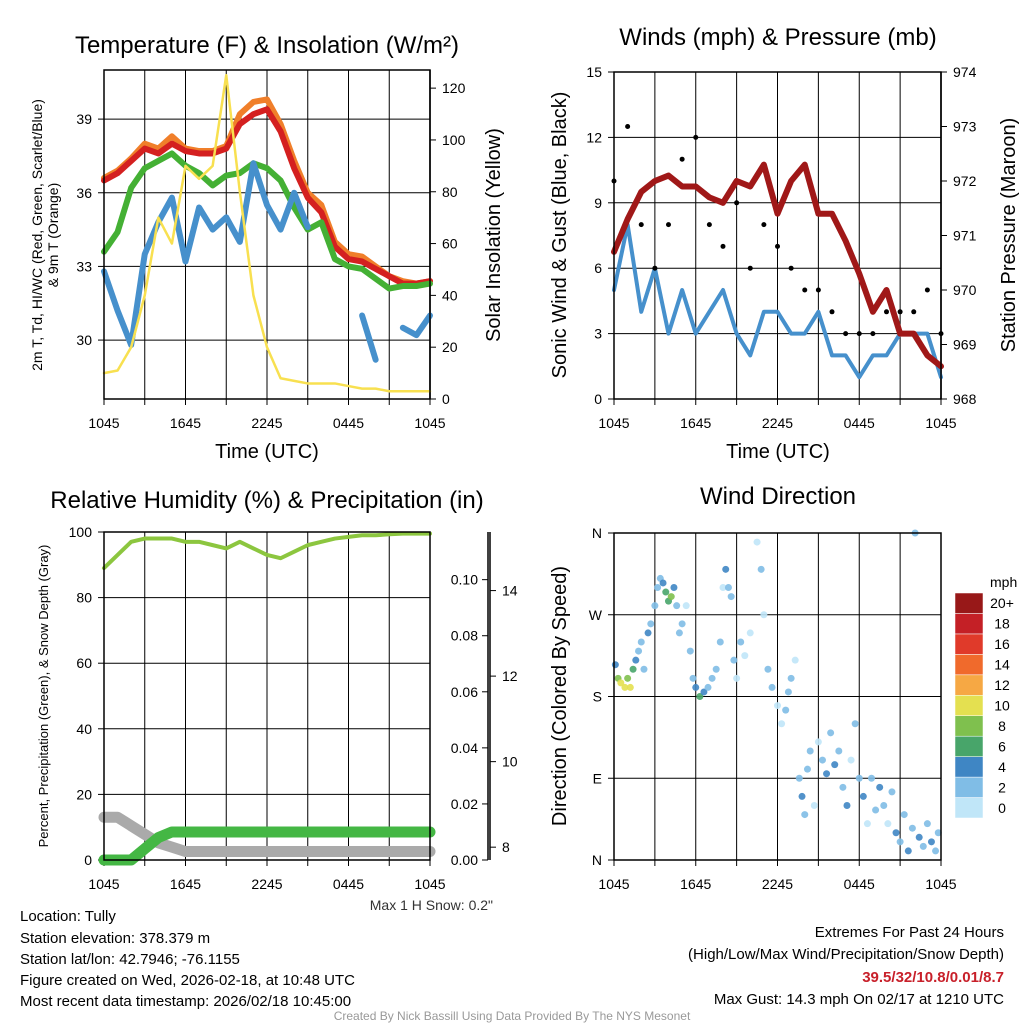  What do you see at coordinates (777, 696) in the screenshot?
I see `direction-plot-border` at bounding box center [777, 696].